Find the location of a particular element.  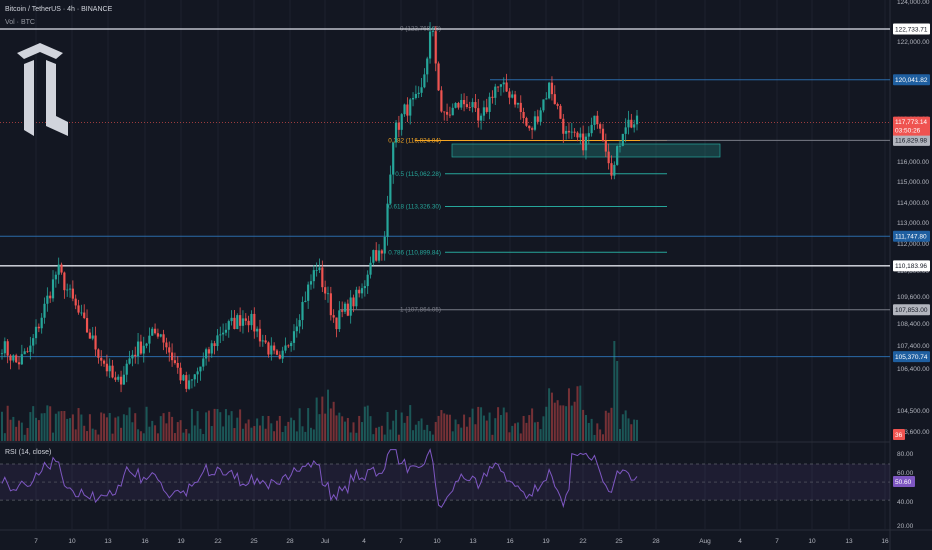

rsi-tick-label: 80.00 is located at coordinates (905, 454).